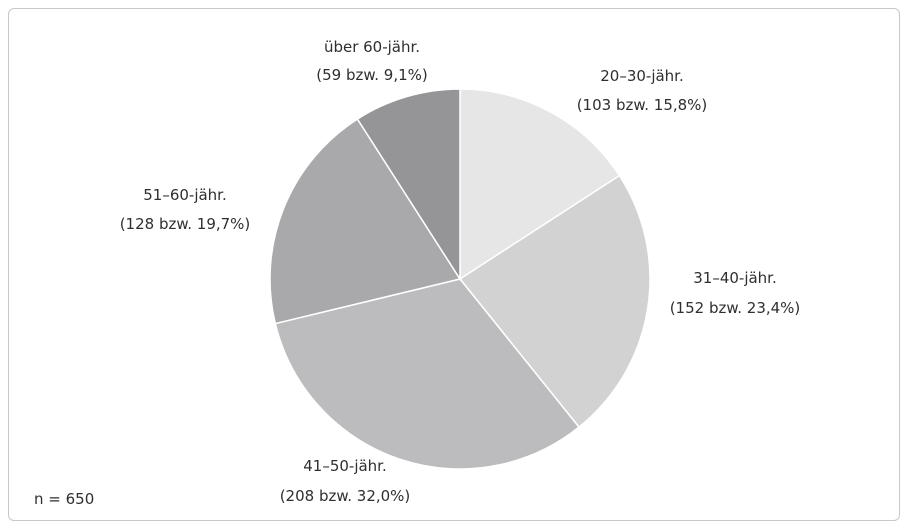 The height and width of the screenshot is (529, 912). What do you see at coordinates (345, 466) in the screenshot?
I see `slice-label-41-50-name: 41–50-jähr.` at bounding box center [345, 466].